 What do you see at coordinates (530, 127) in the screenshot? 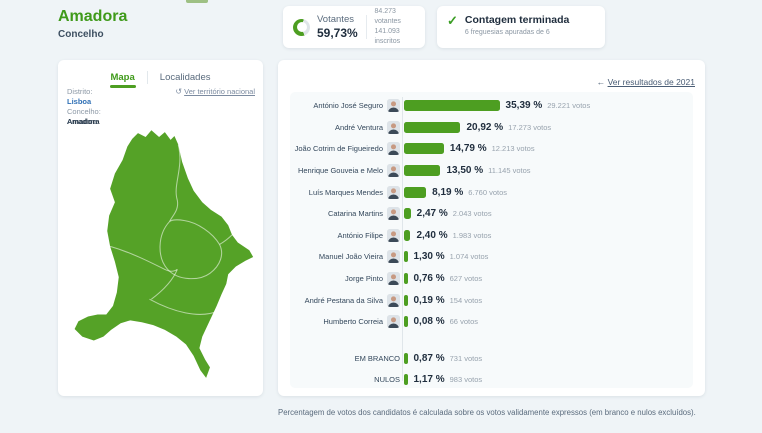
I see `vote-count: 17.273 votos` at bounding box center [530, 127].